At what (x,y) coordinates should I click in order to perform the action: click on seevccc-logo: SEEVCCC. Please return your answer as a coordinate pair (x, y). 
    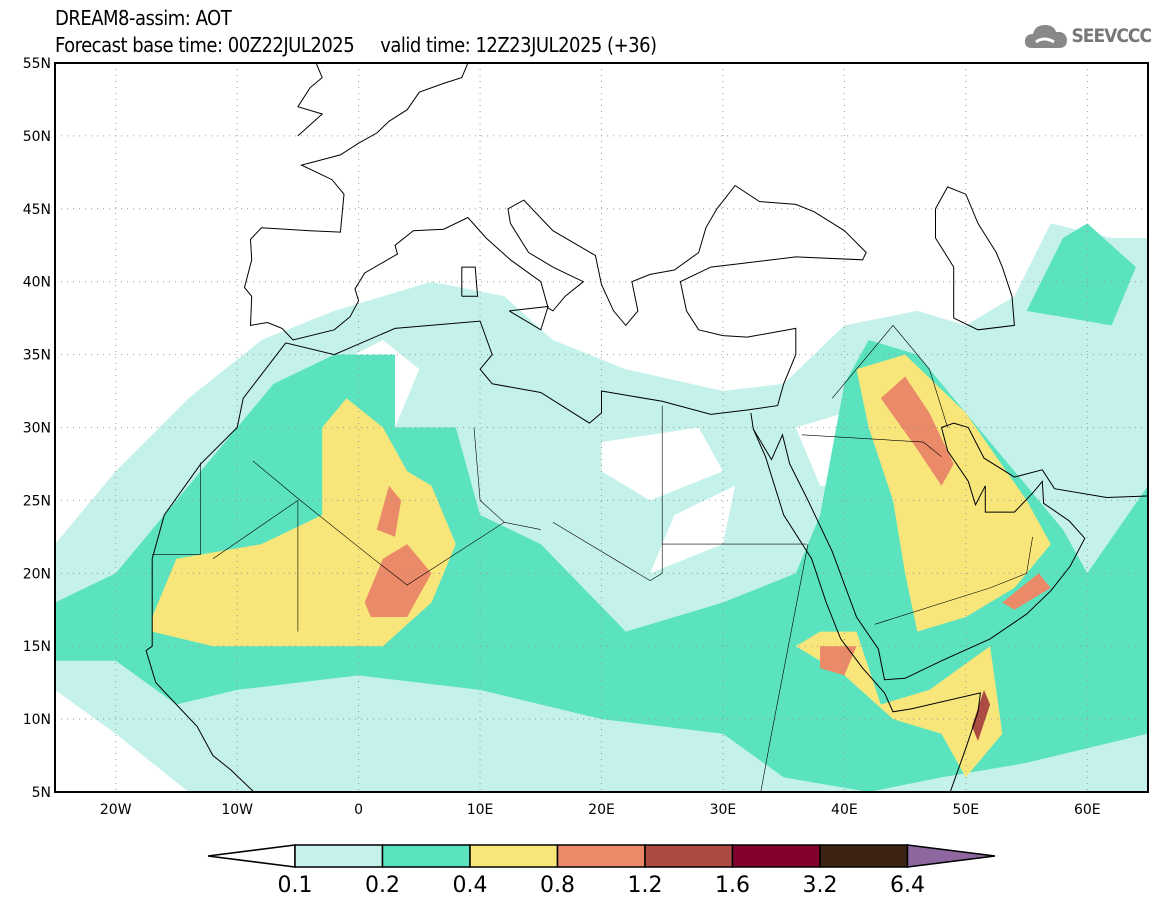
    Looking at the image, I should click on (1088, 36).